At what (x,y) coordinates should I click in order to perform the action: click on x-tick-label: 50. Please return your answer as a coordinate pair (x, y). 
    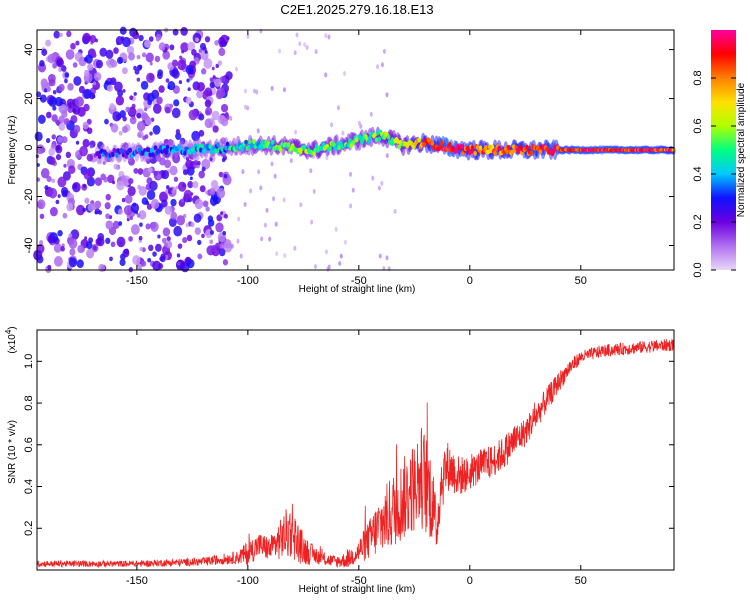
    Looking at the image, I should click on (581, 581).